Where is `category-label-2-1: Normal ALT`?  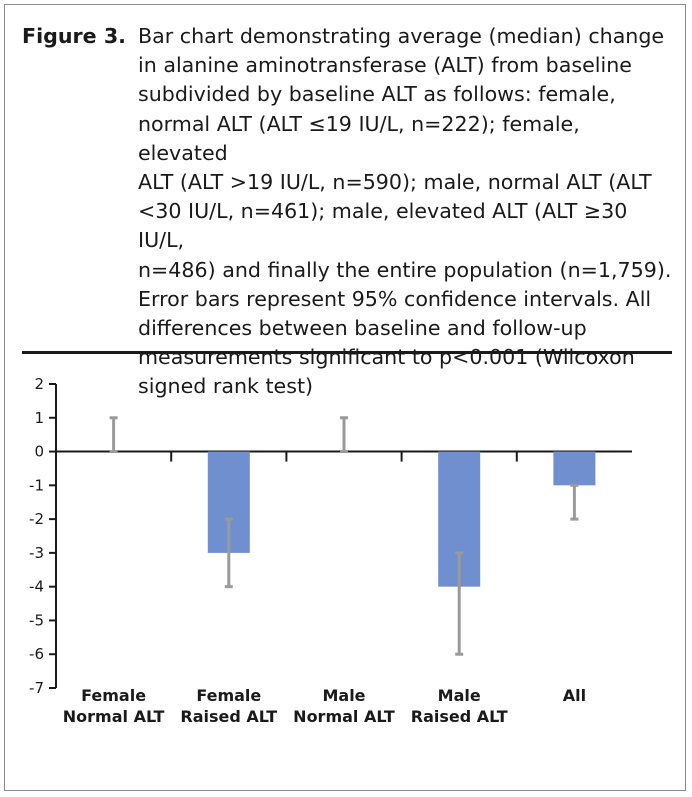
category-label-2-1: Normal ALT is located at coordinates (344, 716).